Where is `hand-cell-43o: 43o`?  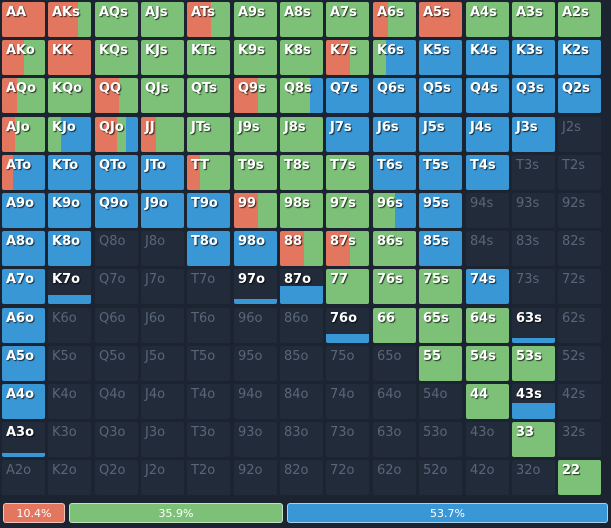 hand-cell-43o: 43o is located at coordinates (487, 439).